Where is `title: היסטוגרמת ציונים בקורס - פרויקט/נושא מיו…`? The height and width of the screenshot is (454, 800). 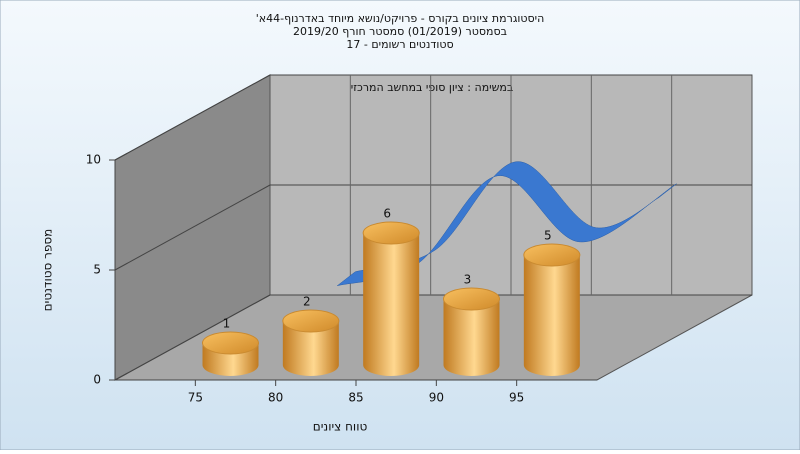
title: היסטוגרמת ציונים בקורס - פרויקט/נושא מיו… is located at coordinates (400, 18).